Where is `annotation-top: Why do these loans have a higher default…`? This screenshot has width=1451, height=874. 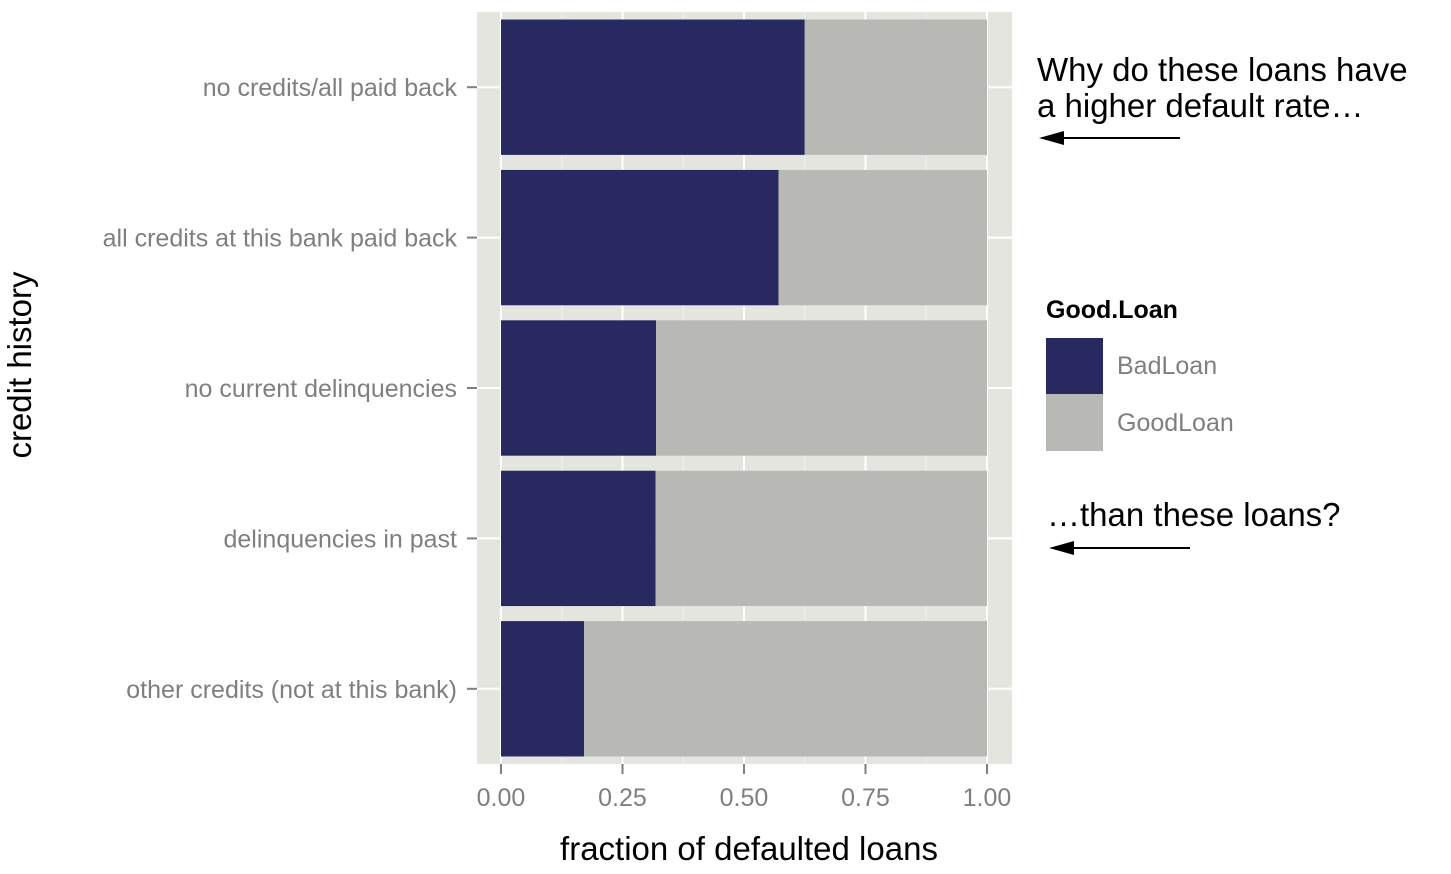 annotation-top: Why do these loans have a higher default… is located at coordinates (1222, 98).